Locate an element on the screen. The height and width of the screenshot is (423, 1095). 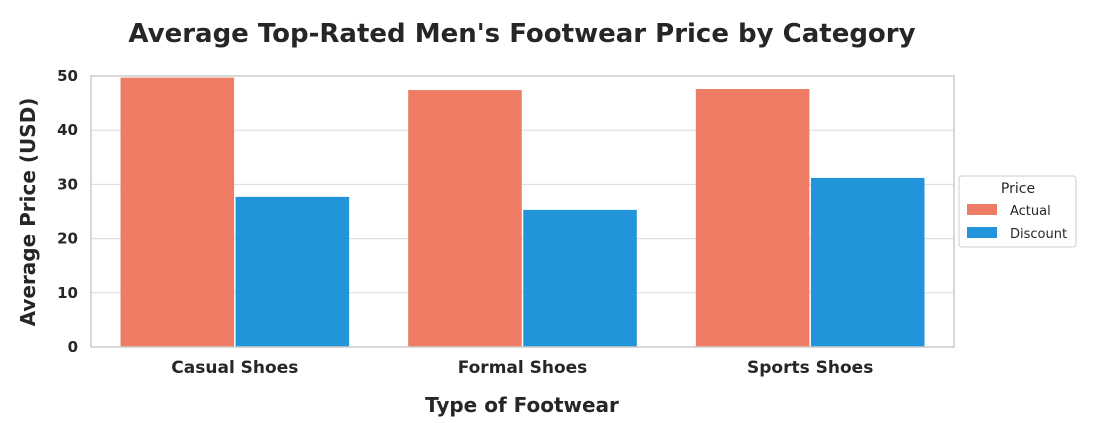
legend-swatch-actual is located at coordinates (982, 209).